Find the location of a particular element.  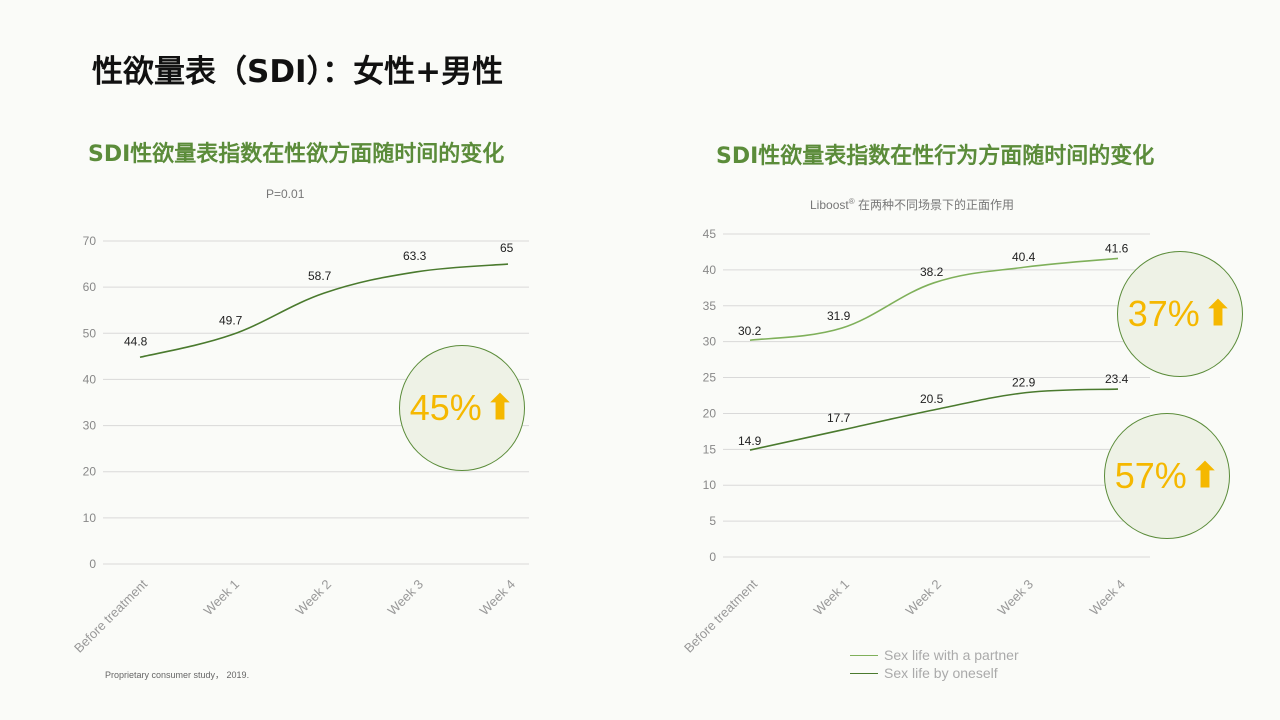

left-callout: 45% ⬆ is located at coordinates (462, 408).